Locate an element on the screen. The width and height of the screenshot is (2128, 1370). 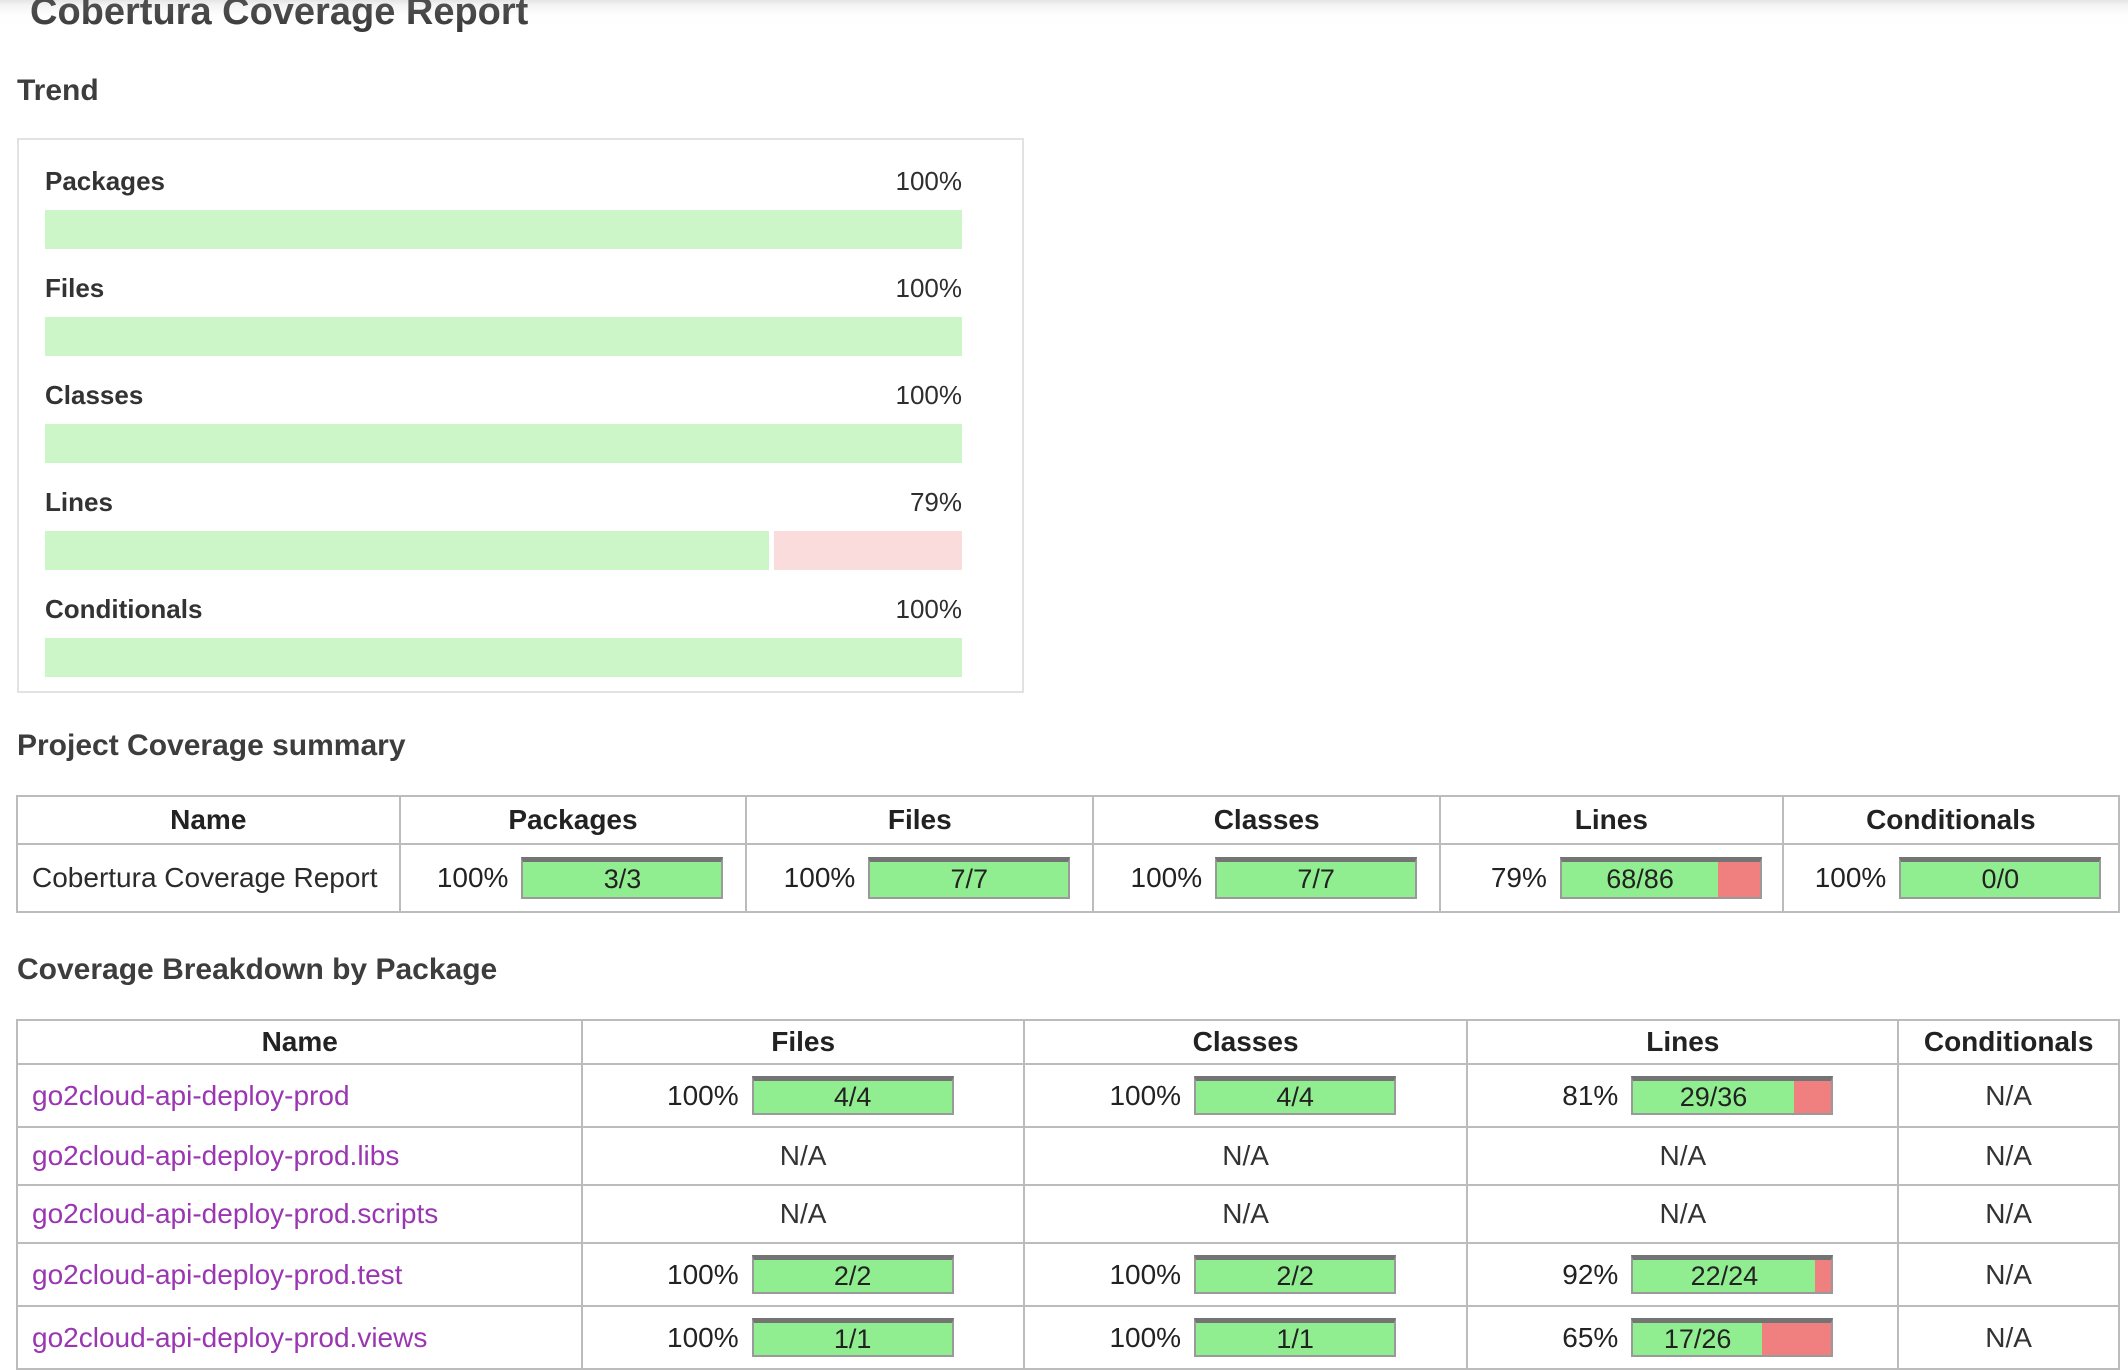
package-link: go2cloud-api-deploy-prod.test is located at coordinates (217, 1274).